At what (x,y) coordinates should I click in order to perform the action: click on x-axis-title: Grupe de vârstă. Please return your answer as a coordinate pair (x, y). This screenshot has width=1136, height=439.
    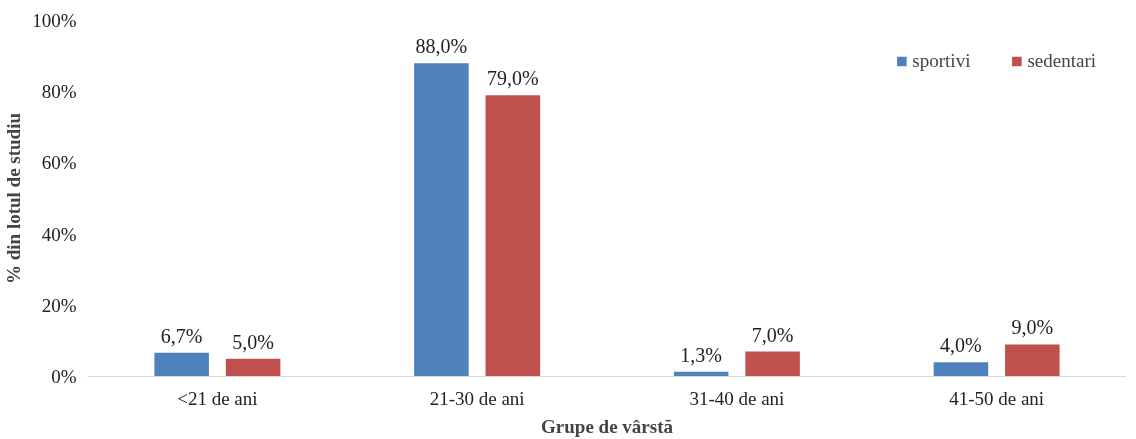
    Looking at the image, I should click on (607, 426).